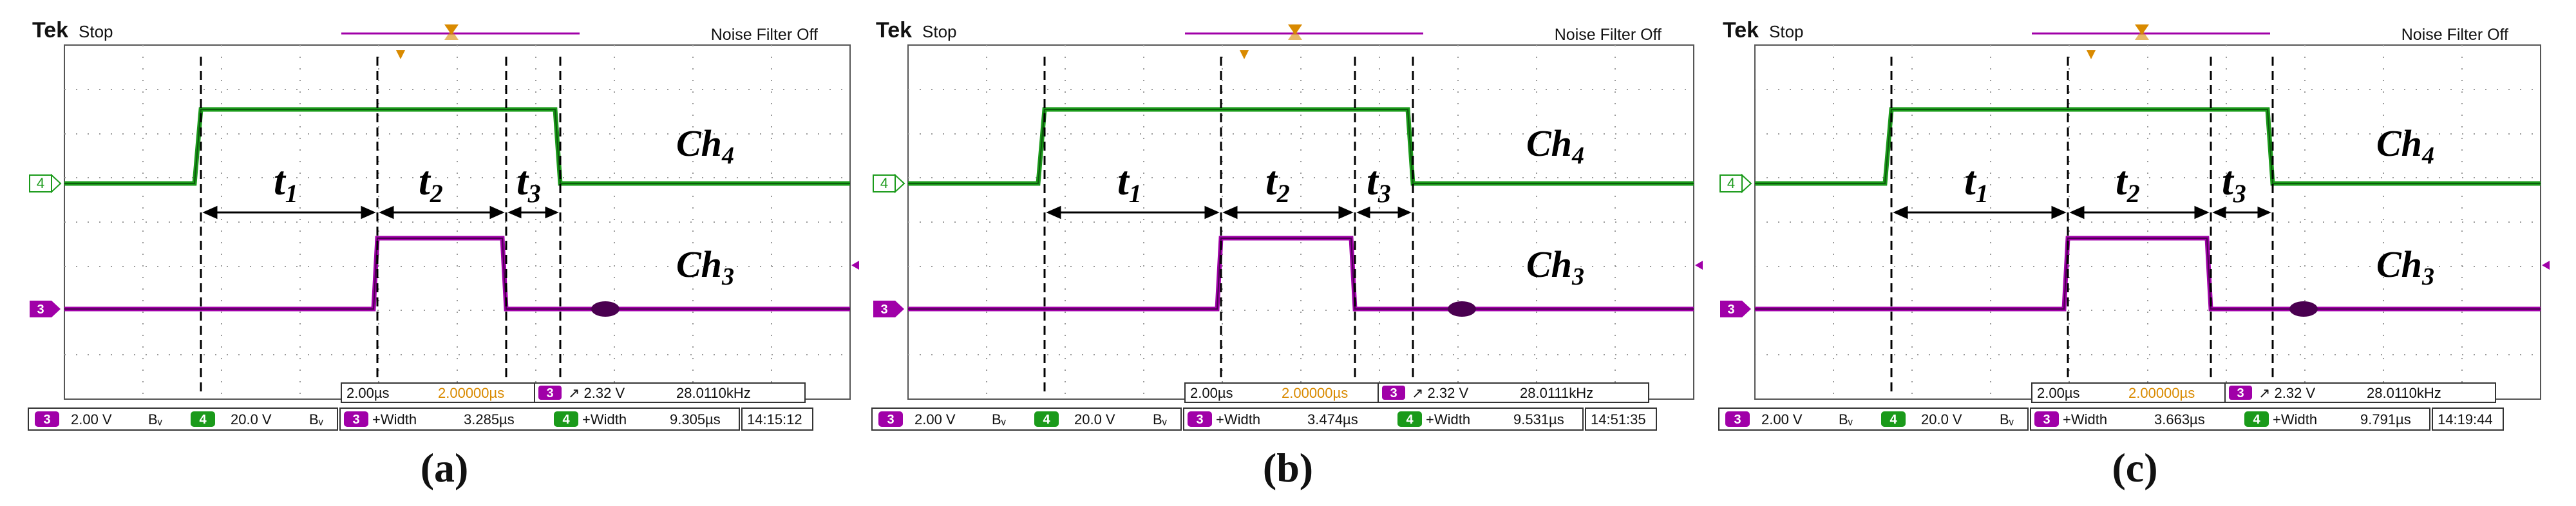 The image size is (2576, 506). I want to click on measure-1-value: 3.285µs, so click(490, 419).